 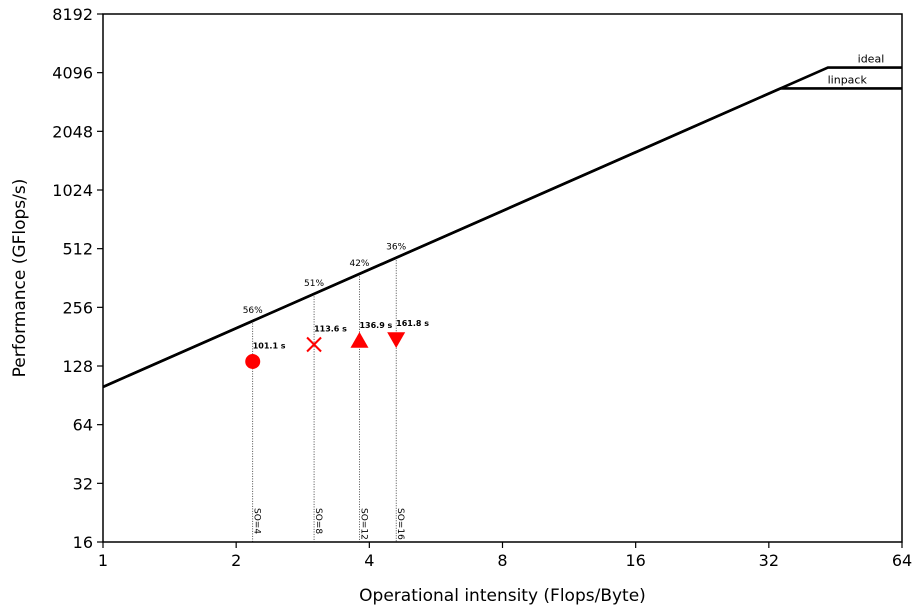 I want to click on y-tick-label: 128, so click(x=77, y=366).